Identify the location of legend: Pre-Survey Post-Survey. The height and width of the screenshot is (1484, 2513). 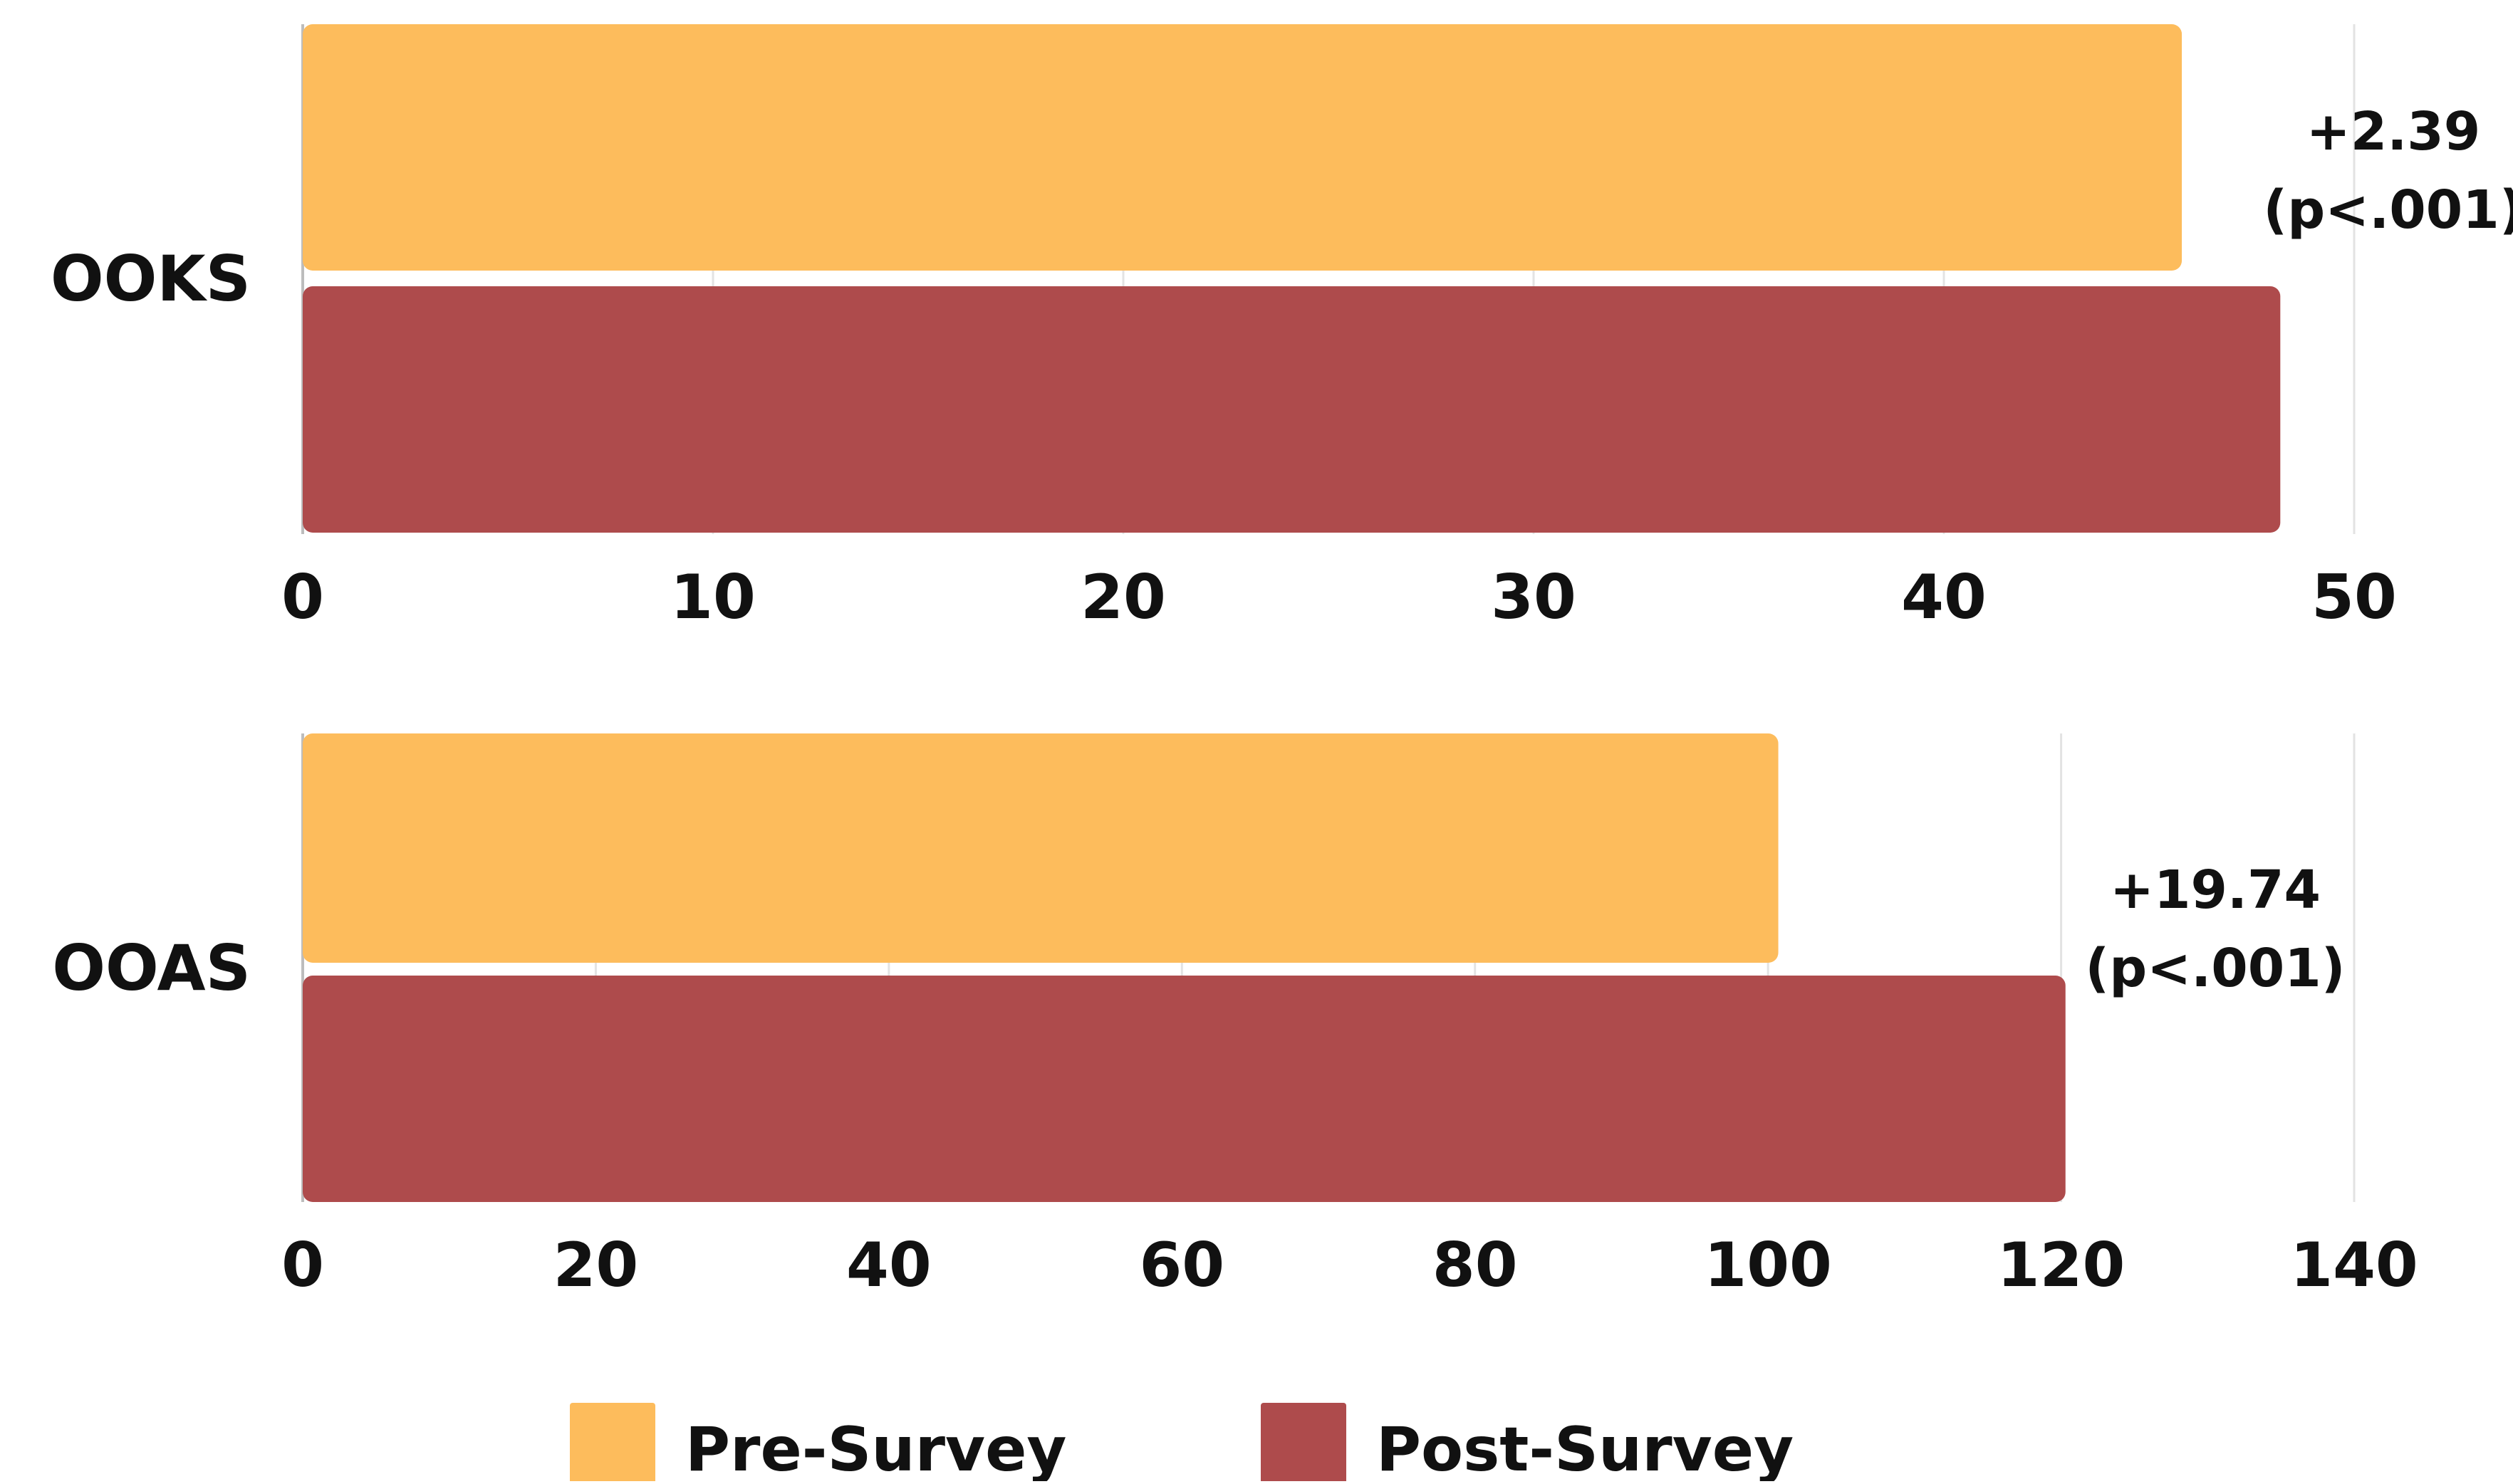
(1256, 1441).